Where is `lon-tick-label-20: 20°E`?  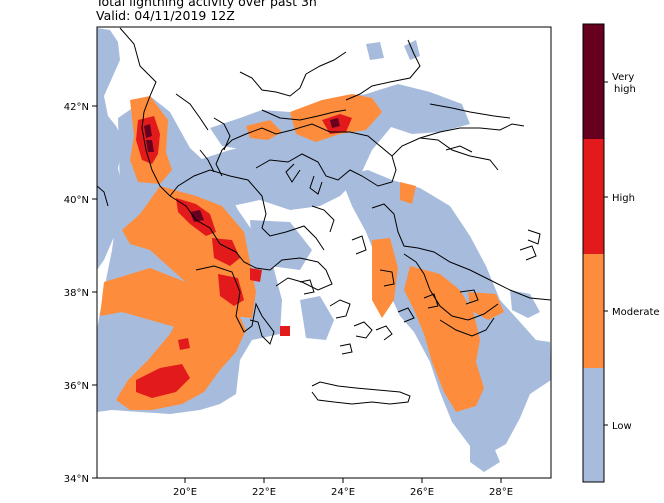
lon-tick-label-20: 20°E is located at coordinates (185, 492).